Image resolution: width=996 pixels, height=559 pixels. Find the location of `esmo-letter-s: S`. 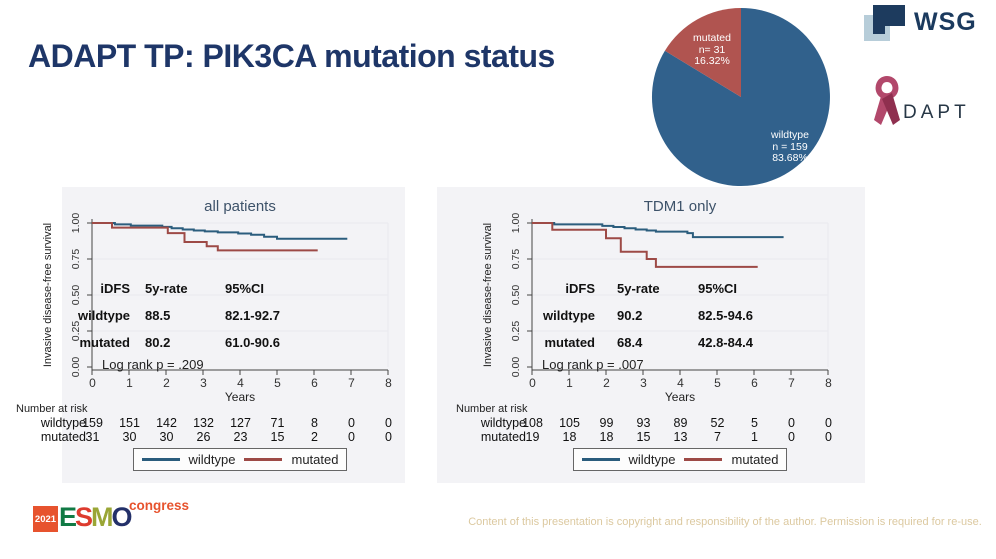

esmo-letter-s: S is located at coordinates (84, 517).